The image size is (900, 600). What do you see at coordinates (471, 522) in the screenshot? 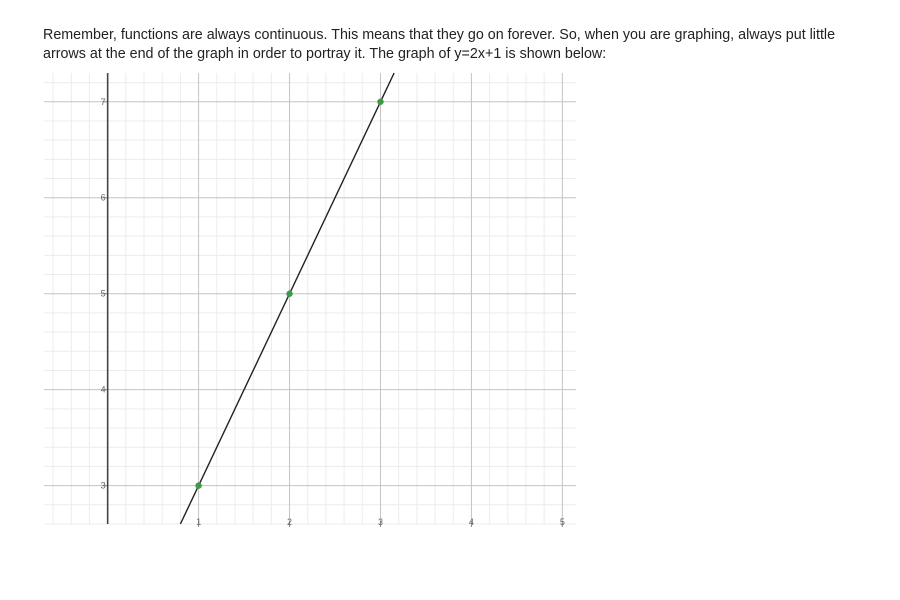
I see `x-tick-label: 4` at bounding box center [471, 522].